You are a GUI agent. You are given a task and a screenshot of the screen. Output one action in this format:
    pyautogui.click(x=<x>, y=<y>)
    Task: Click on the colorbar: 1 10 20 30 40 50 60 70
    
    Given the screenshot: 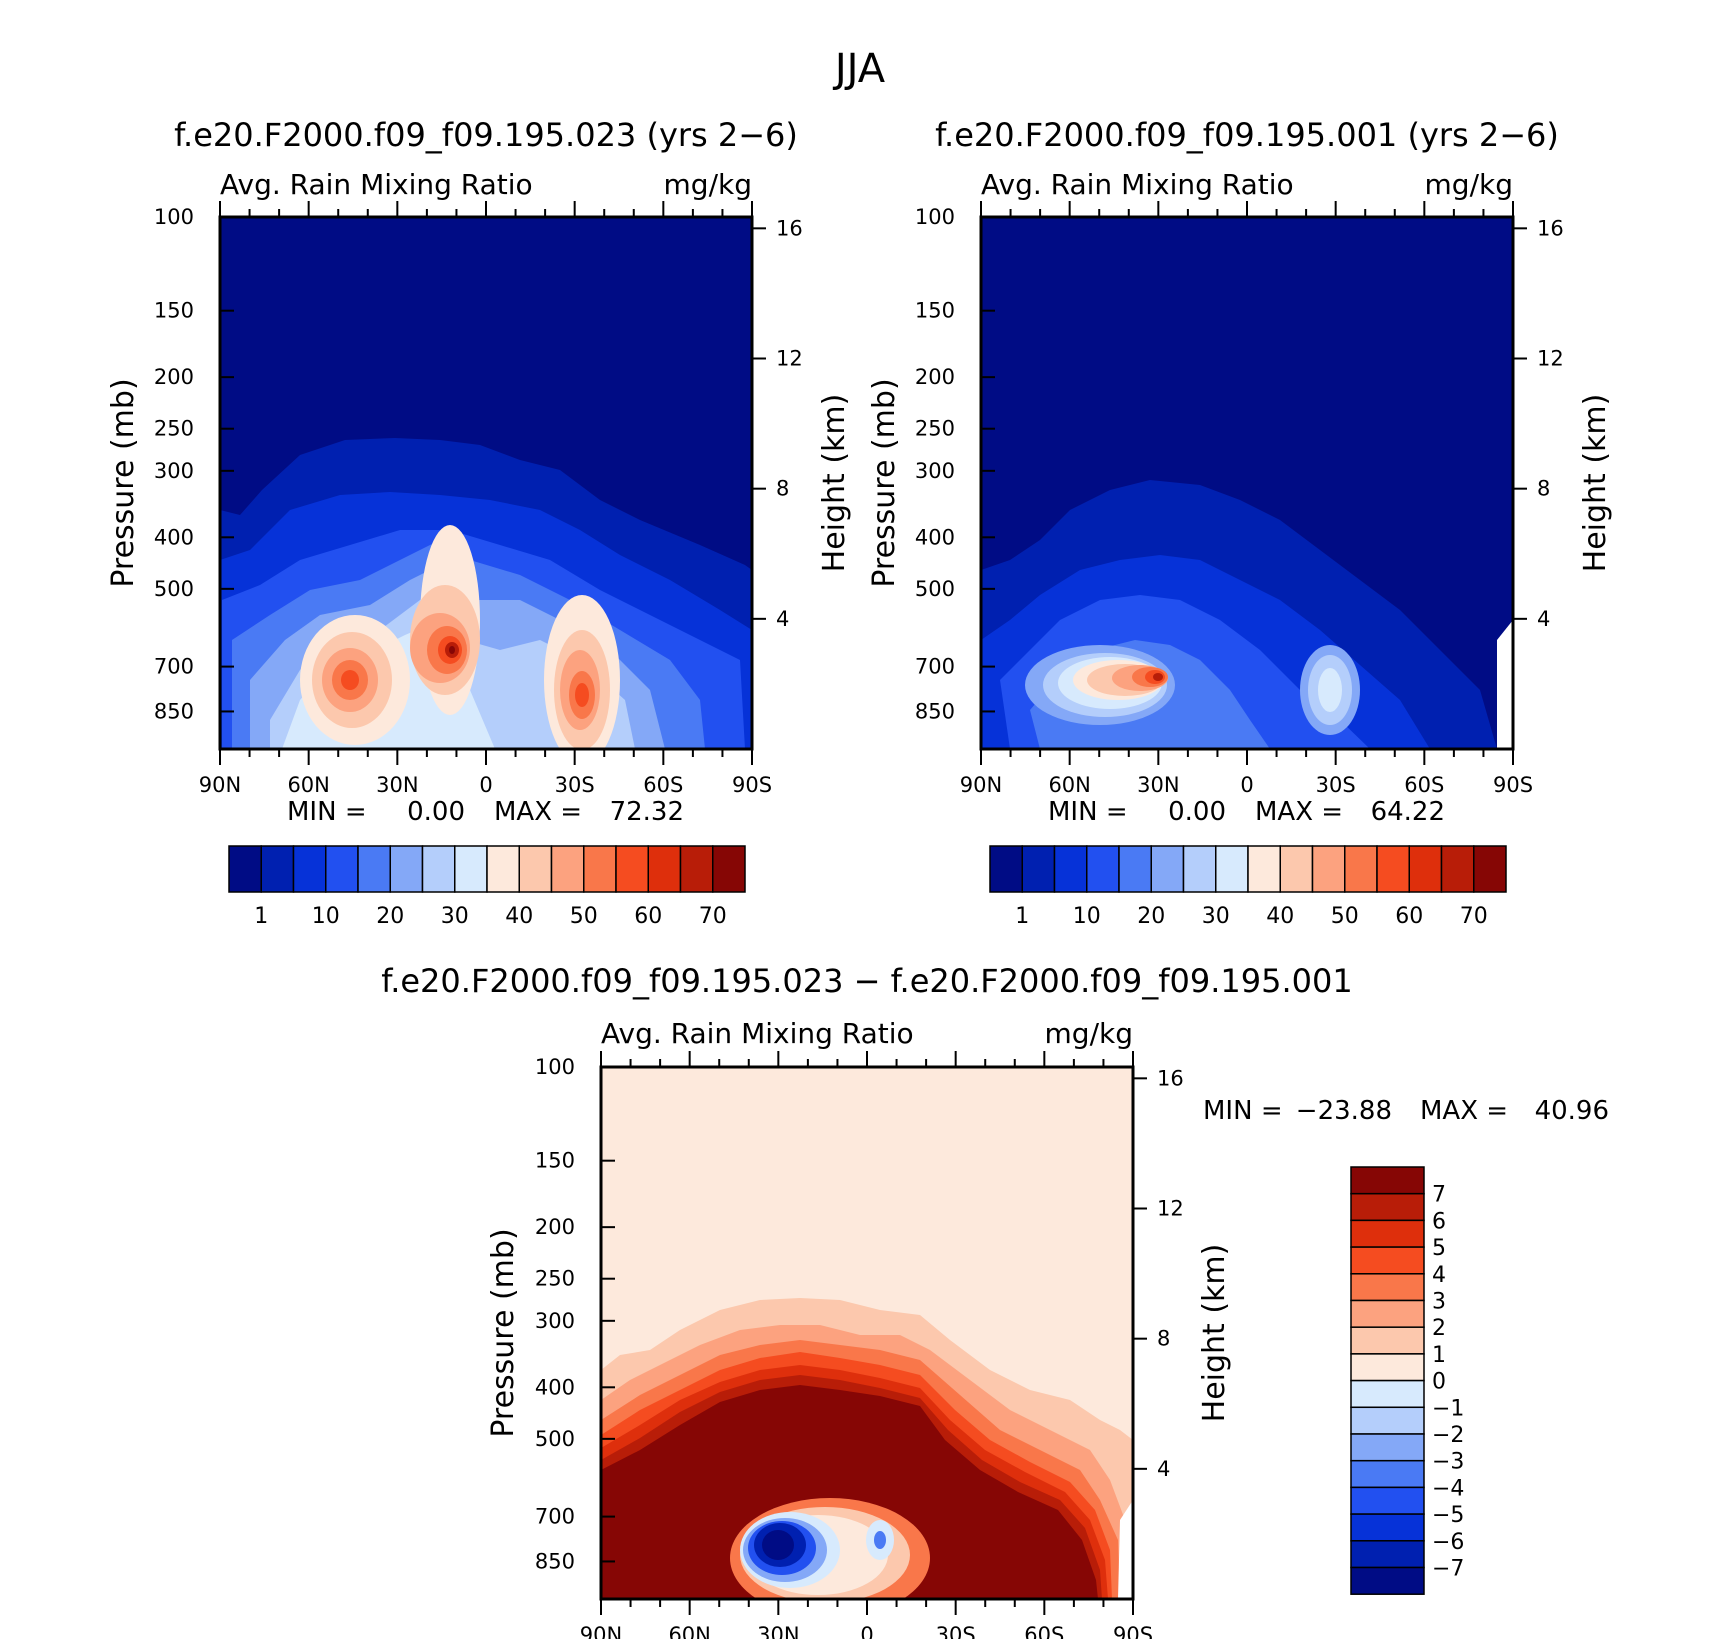 What is the action you would take?
    pyautogui.click(x=1248, y=887)
    